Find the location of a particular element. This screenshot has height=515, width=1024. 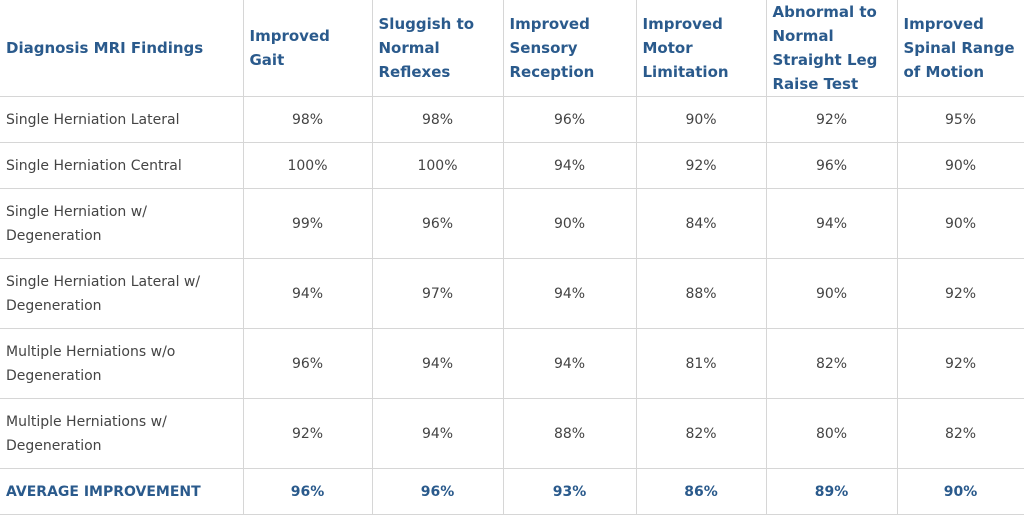

average-label: AVERAGE IMPROVEMENT is located at coordinates (122, 491).